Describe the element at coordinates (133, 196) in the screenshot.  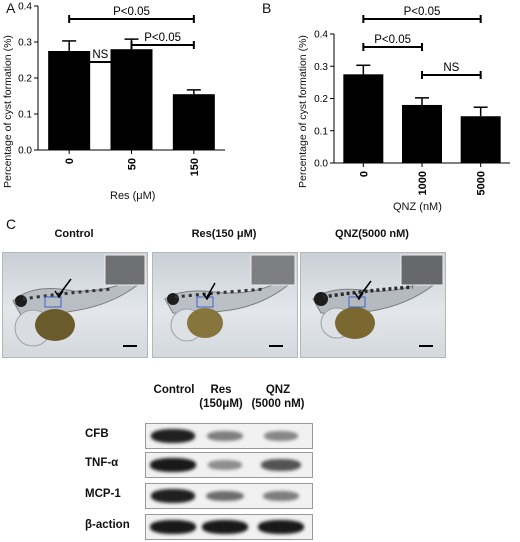
I see `panel-a-x-axis-label: Res (μM)` at that location.